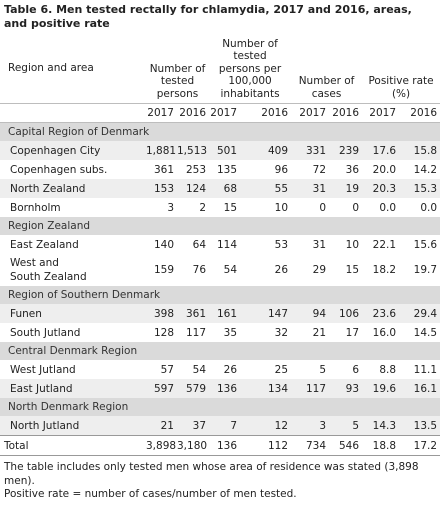 The width and height of the screenshot is (440, 514). I want to click on group-name: North Denmark Region, so click(220, 407).